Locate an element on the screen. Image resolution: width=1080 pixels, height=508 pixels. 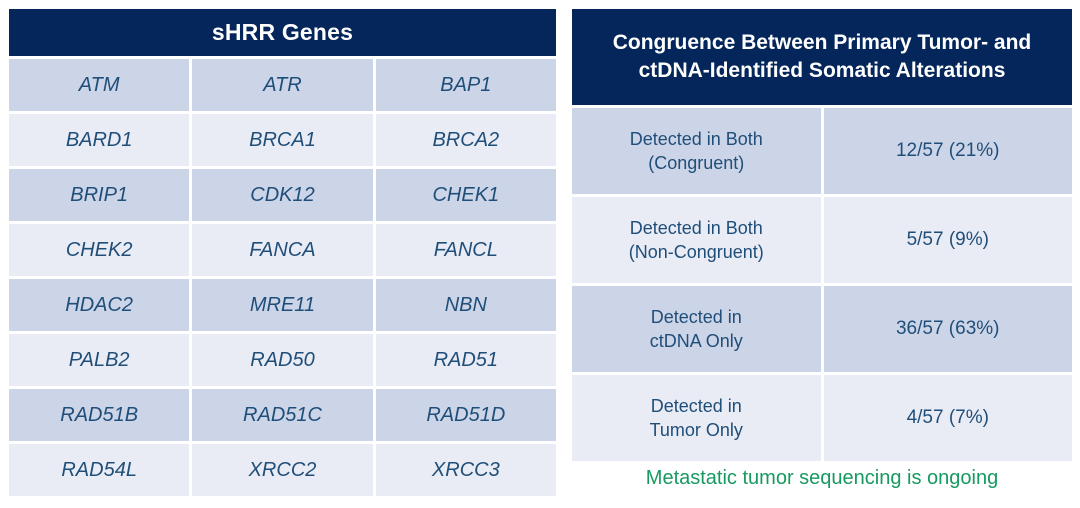
gene-cell: FANCA is located at coordinates (282, 250).